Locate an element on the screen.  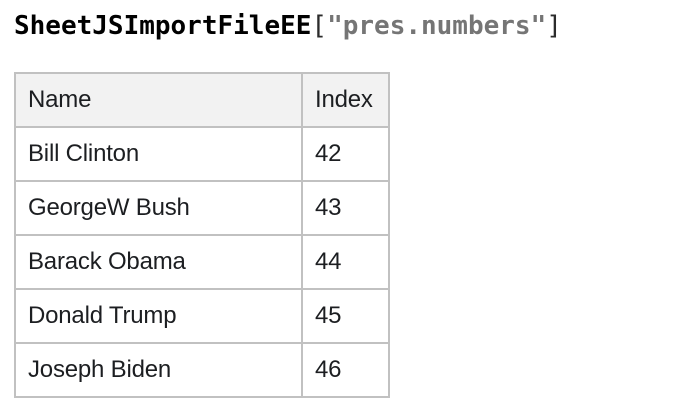
table-header-row: Name Index is located at coordinates (202, 100).